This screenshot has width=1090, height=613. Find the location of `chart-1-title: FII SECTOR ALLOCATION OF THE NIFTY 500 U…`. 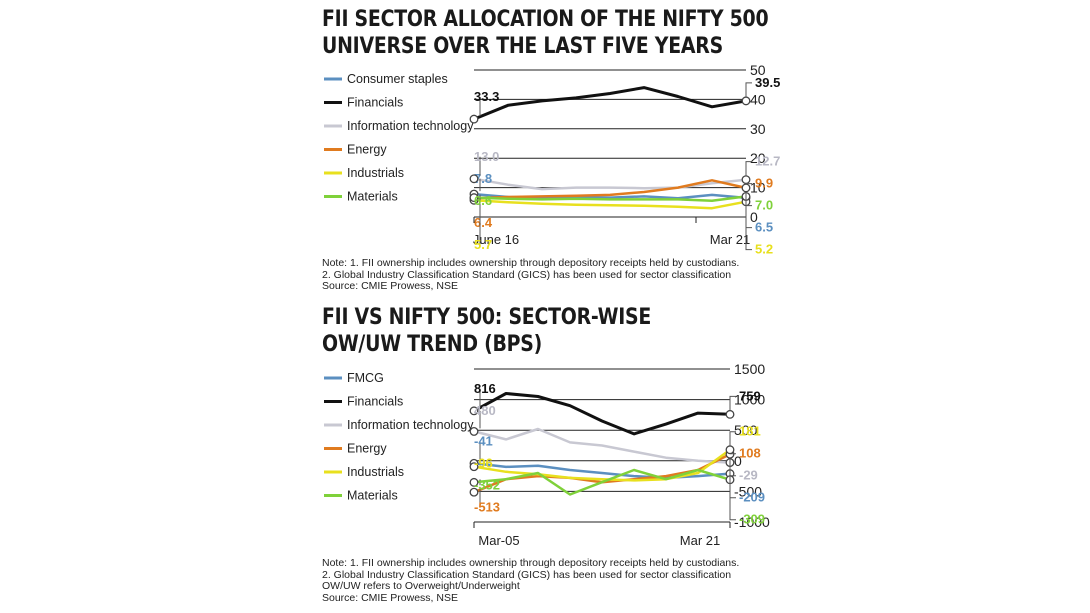

chart-1-title: FII SECTOR ALLOCATION OF THE NIFTY 500 U… is located at coordinates (545, 33).